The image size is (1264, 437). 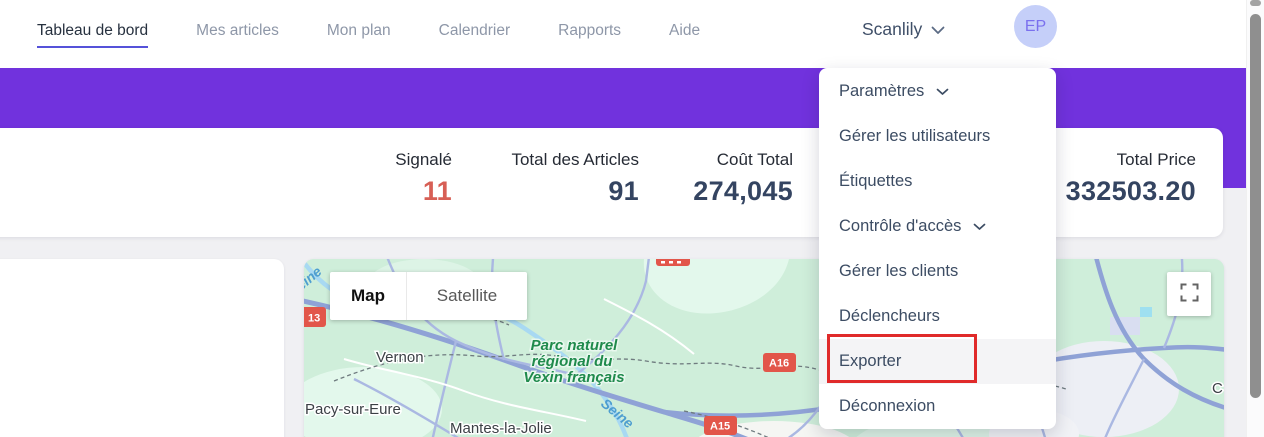 I want to click on menu-item-settings: Paramètres, so click(x=937, y=91).